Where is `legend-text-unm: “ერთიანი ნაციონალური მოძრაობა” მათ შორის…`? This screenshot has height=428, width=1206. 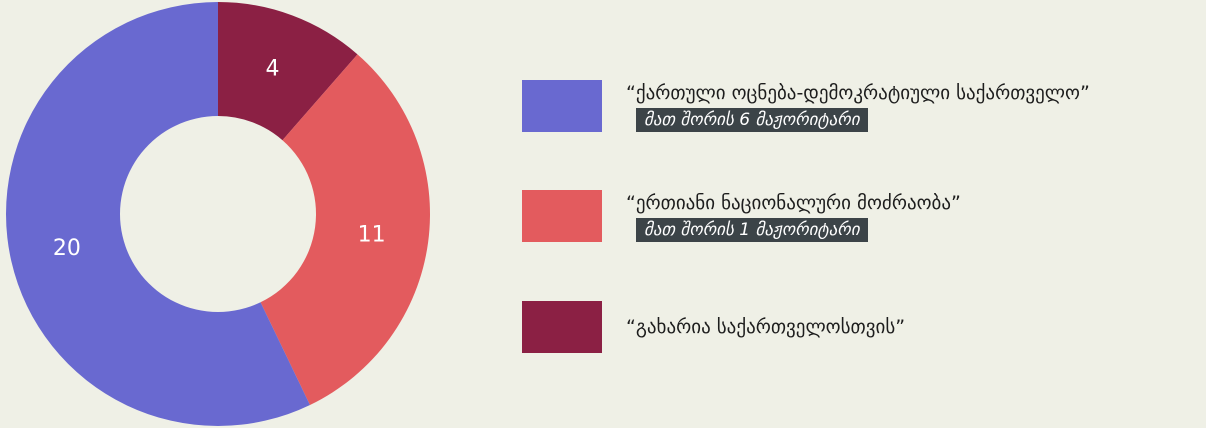 legend-text-unm: “ერთიანი ნაციონალური მოძრაობა” მათ შორის… is located at coordinates (793, 216).